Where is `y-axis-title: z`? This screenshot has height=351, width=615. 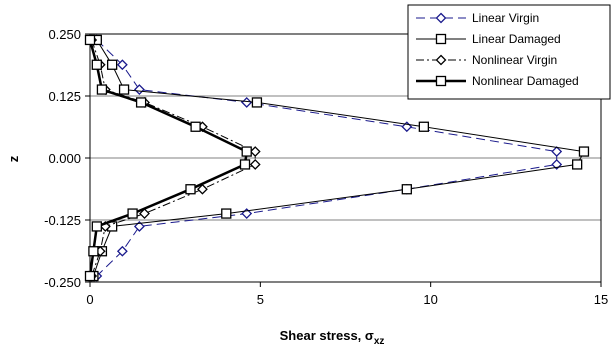 y-axis-title: z is located at coordinates (13, 158).